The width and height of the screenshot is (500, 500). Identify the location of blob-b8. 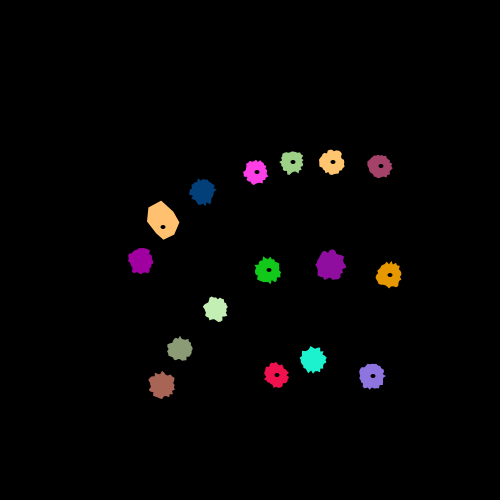
(268, 270).